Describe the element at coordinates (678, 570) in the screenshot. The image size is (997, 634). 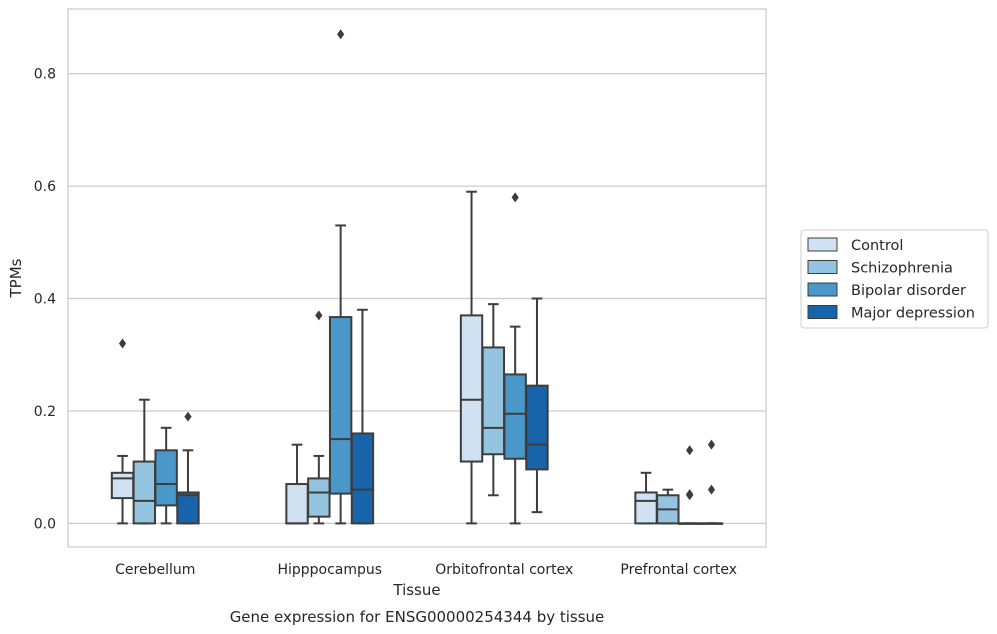
I see `x-tick-label: Prefrontal cortex` at that location.